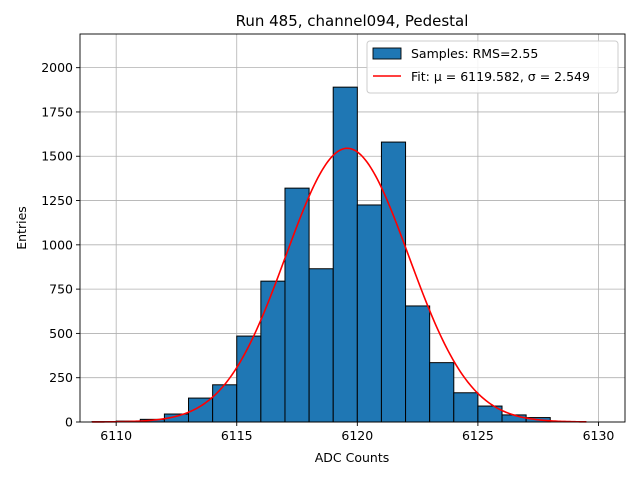 The image size is (640, 480). What do you see at coordinates (116, 435) in the screenshot?
I see `x-tick-label: 6110` at bounding box center [116, 435].